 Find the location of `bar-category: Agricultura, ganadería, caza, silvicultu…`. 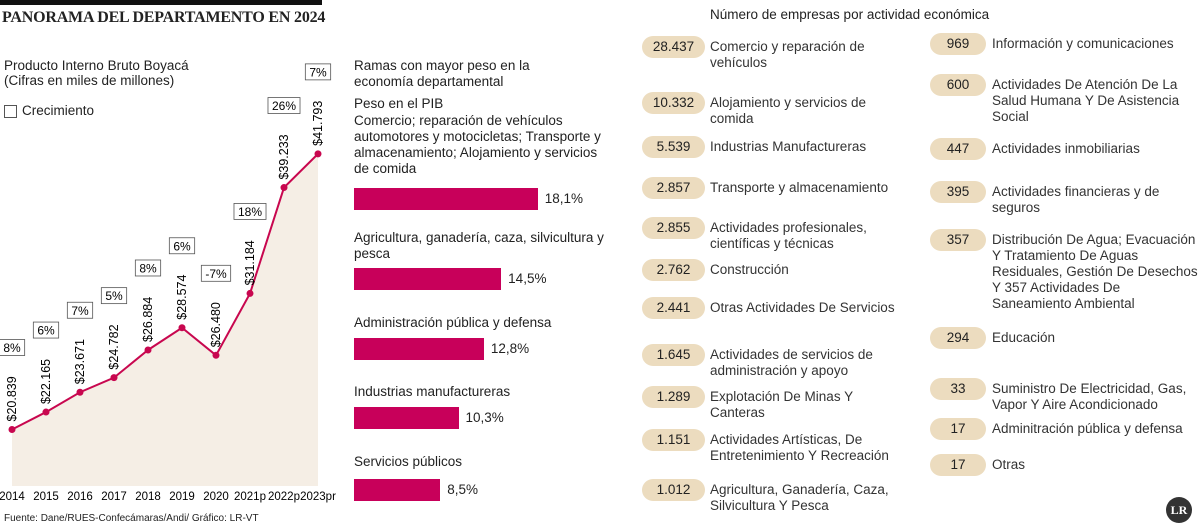

bar-category: Agricultura, ganadería, caza, silvicultu… is located at coordinates (479, 245).